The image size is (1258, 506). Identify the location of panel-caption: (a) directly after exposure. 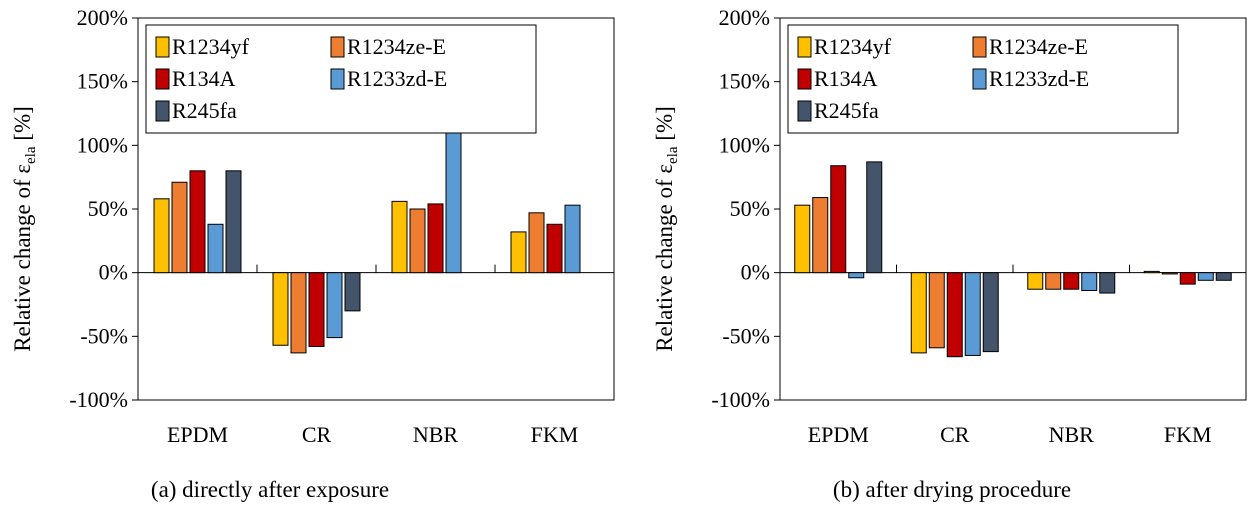
(270, 489).